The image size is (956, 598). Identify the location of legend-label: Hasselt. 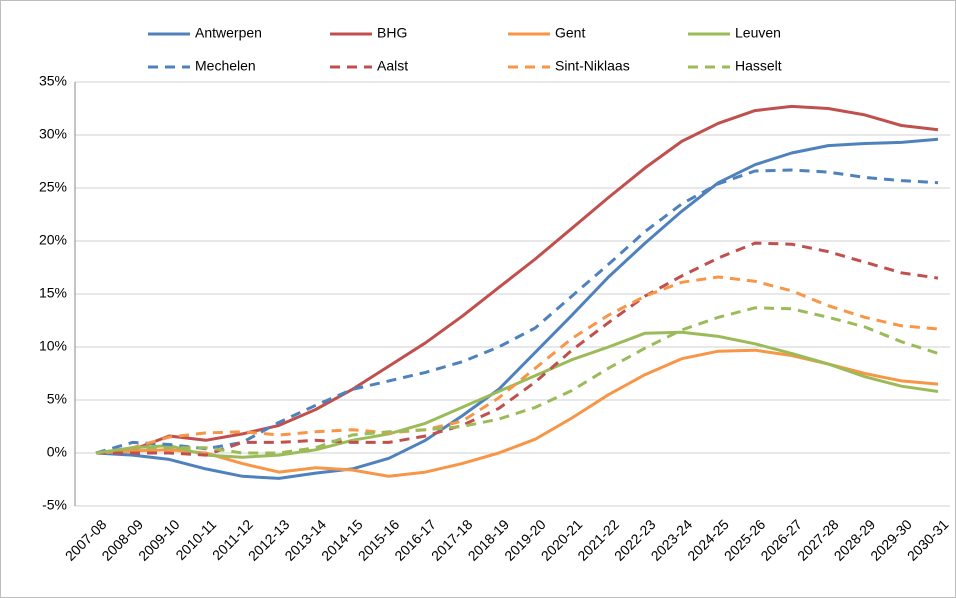
(758, 66).